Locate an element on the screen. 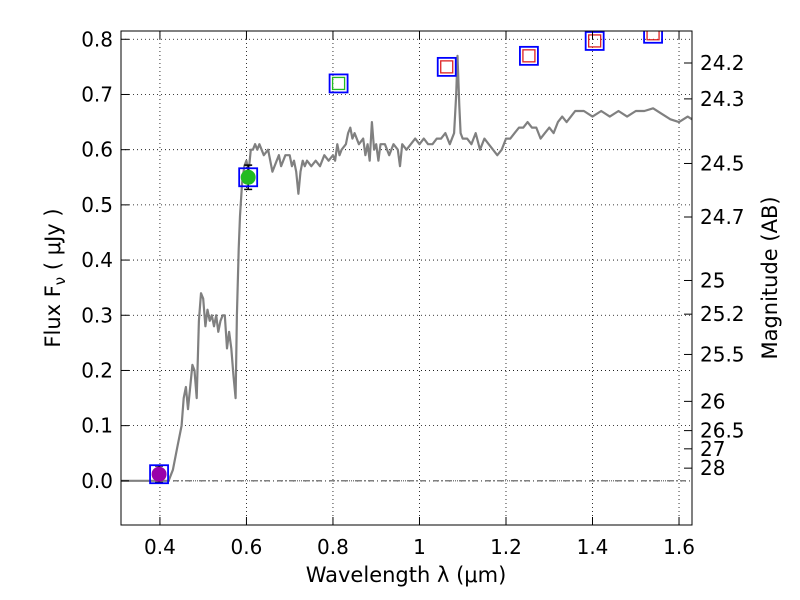  y-axis-ticks: 0.0 0.1 0.2 0.3 0.4 0.5 0.6 0.7 0.8 is located at coordinates (105, 260).